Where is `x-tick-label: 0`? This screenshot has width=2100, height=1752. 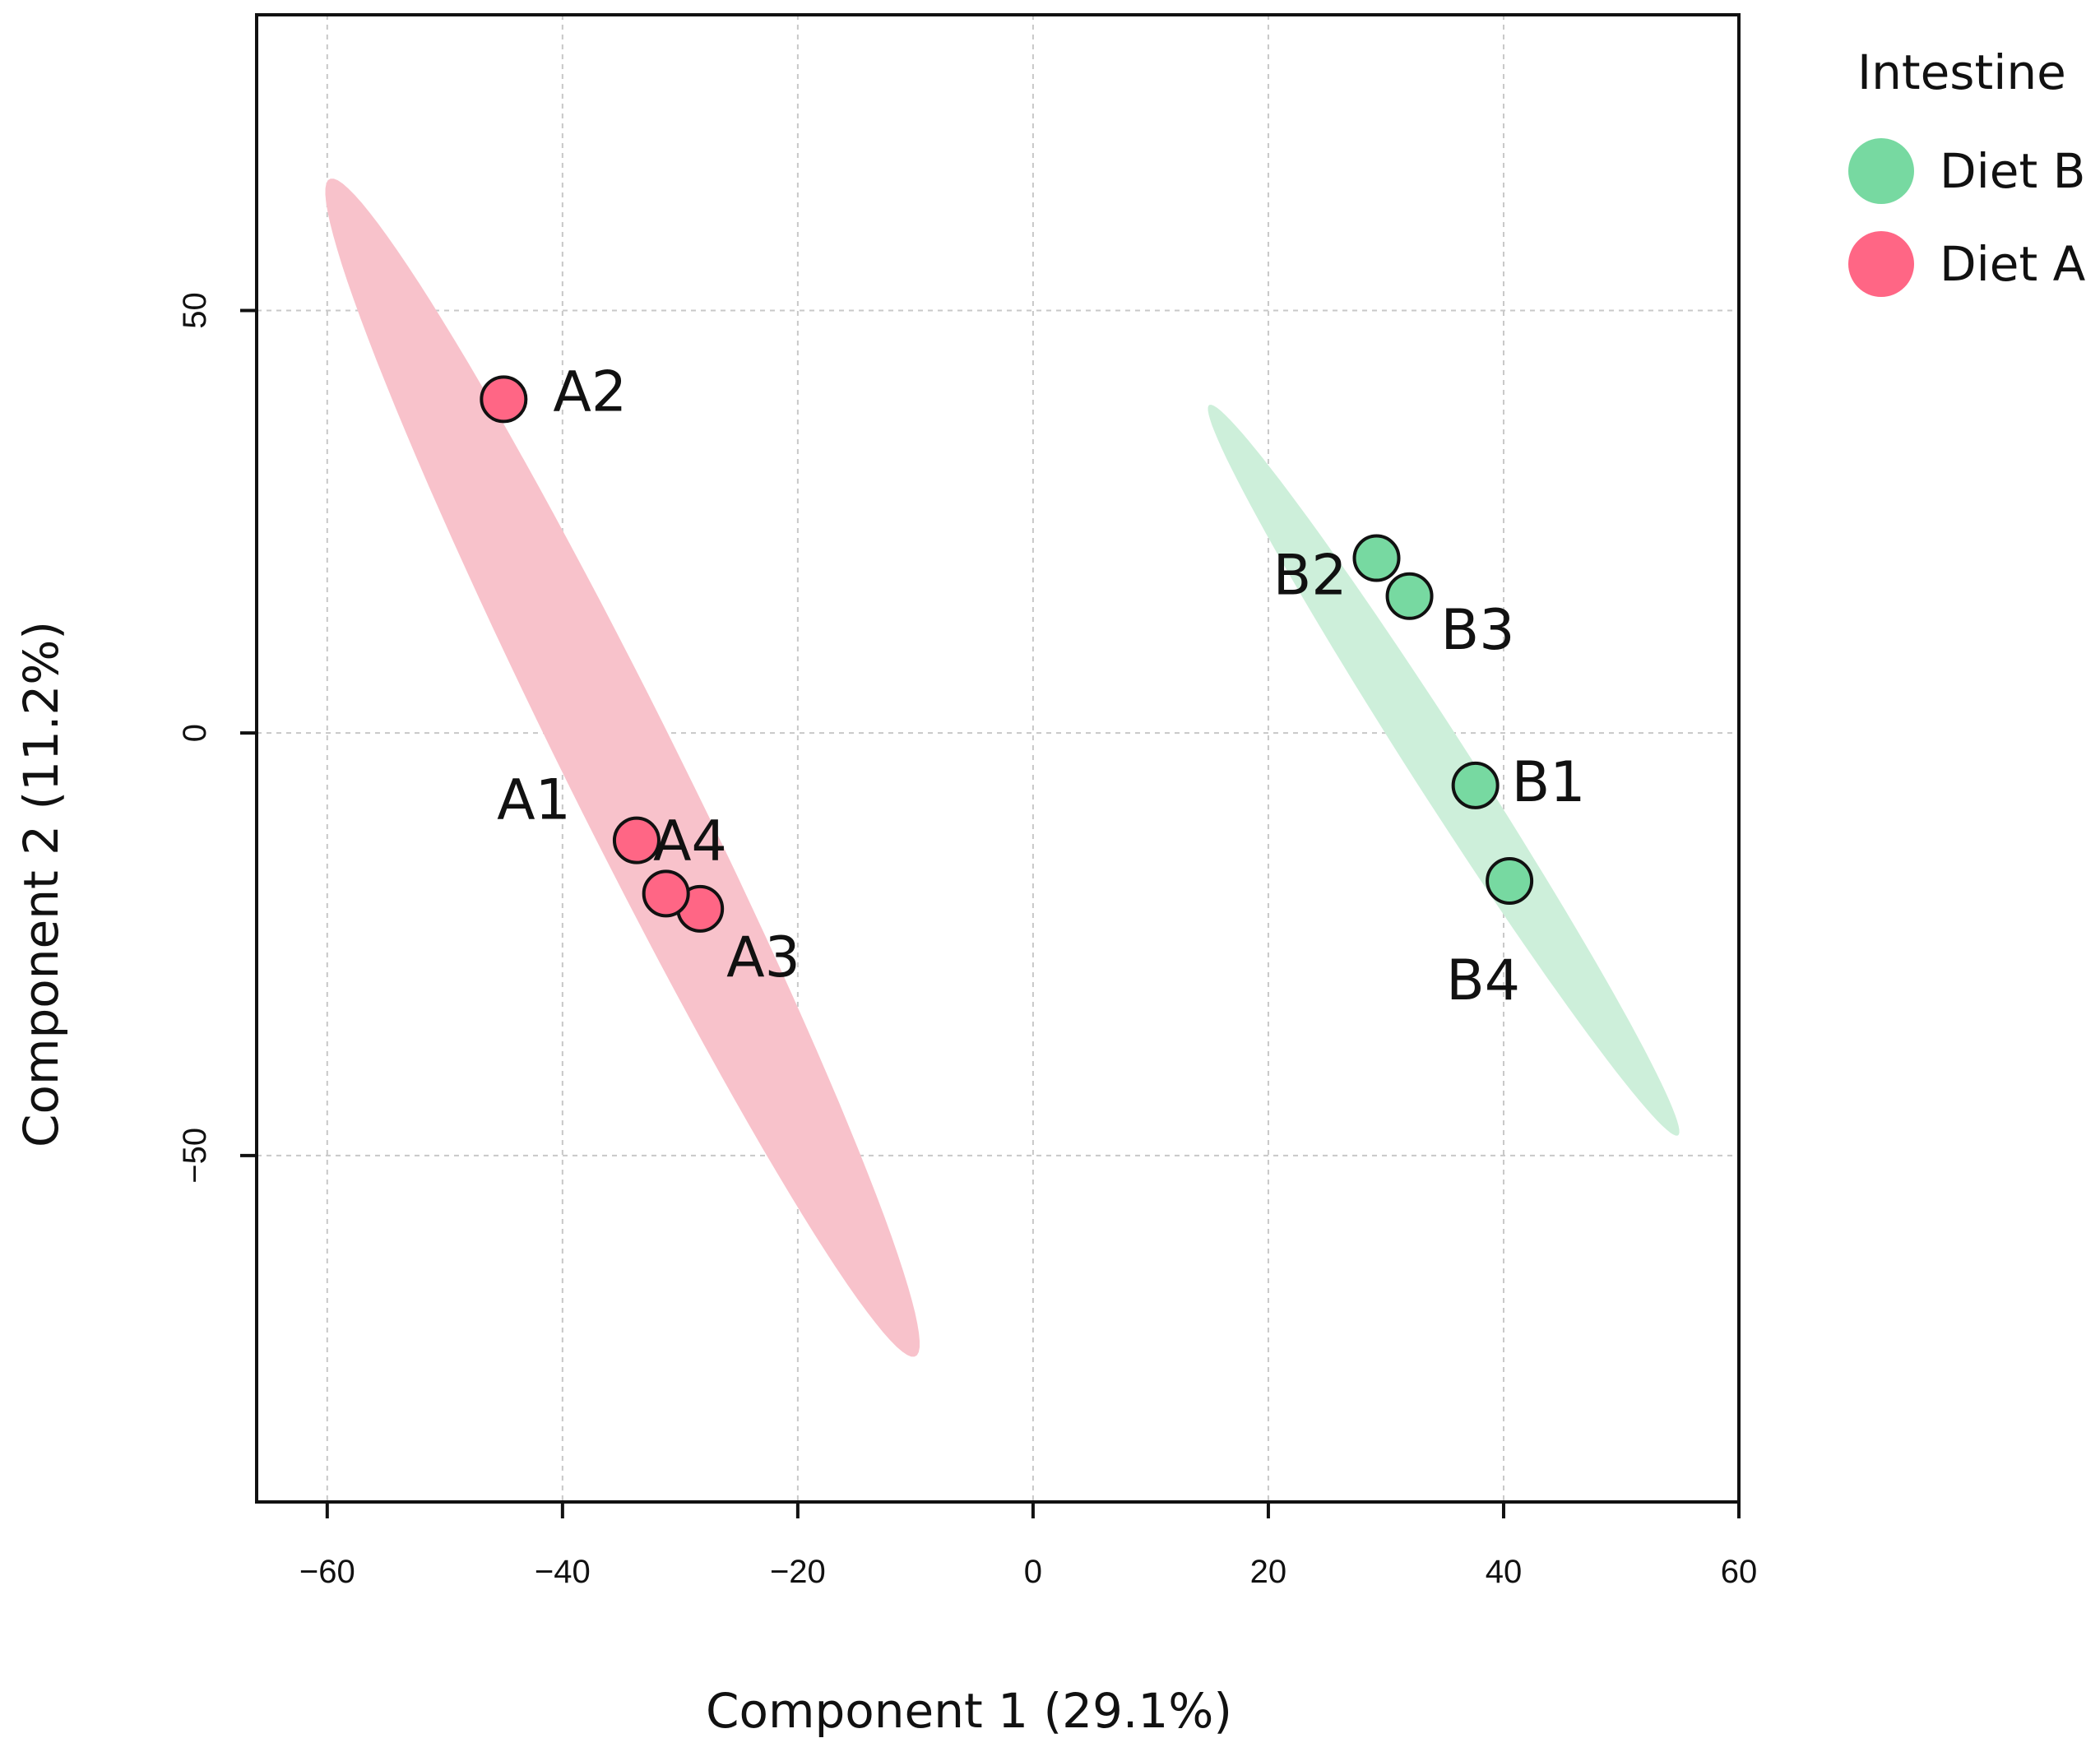 x-tick-label: 0 is located at coordinates (1033, 1572).